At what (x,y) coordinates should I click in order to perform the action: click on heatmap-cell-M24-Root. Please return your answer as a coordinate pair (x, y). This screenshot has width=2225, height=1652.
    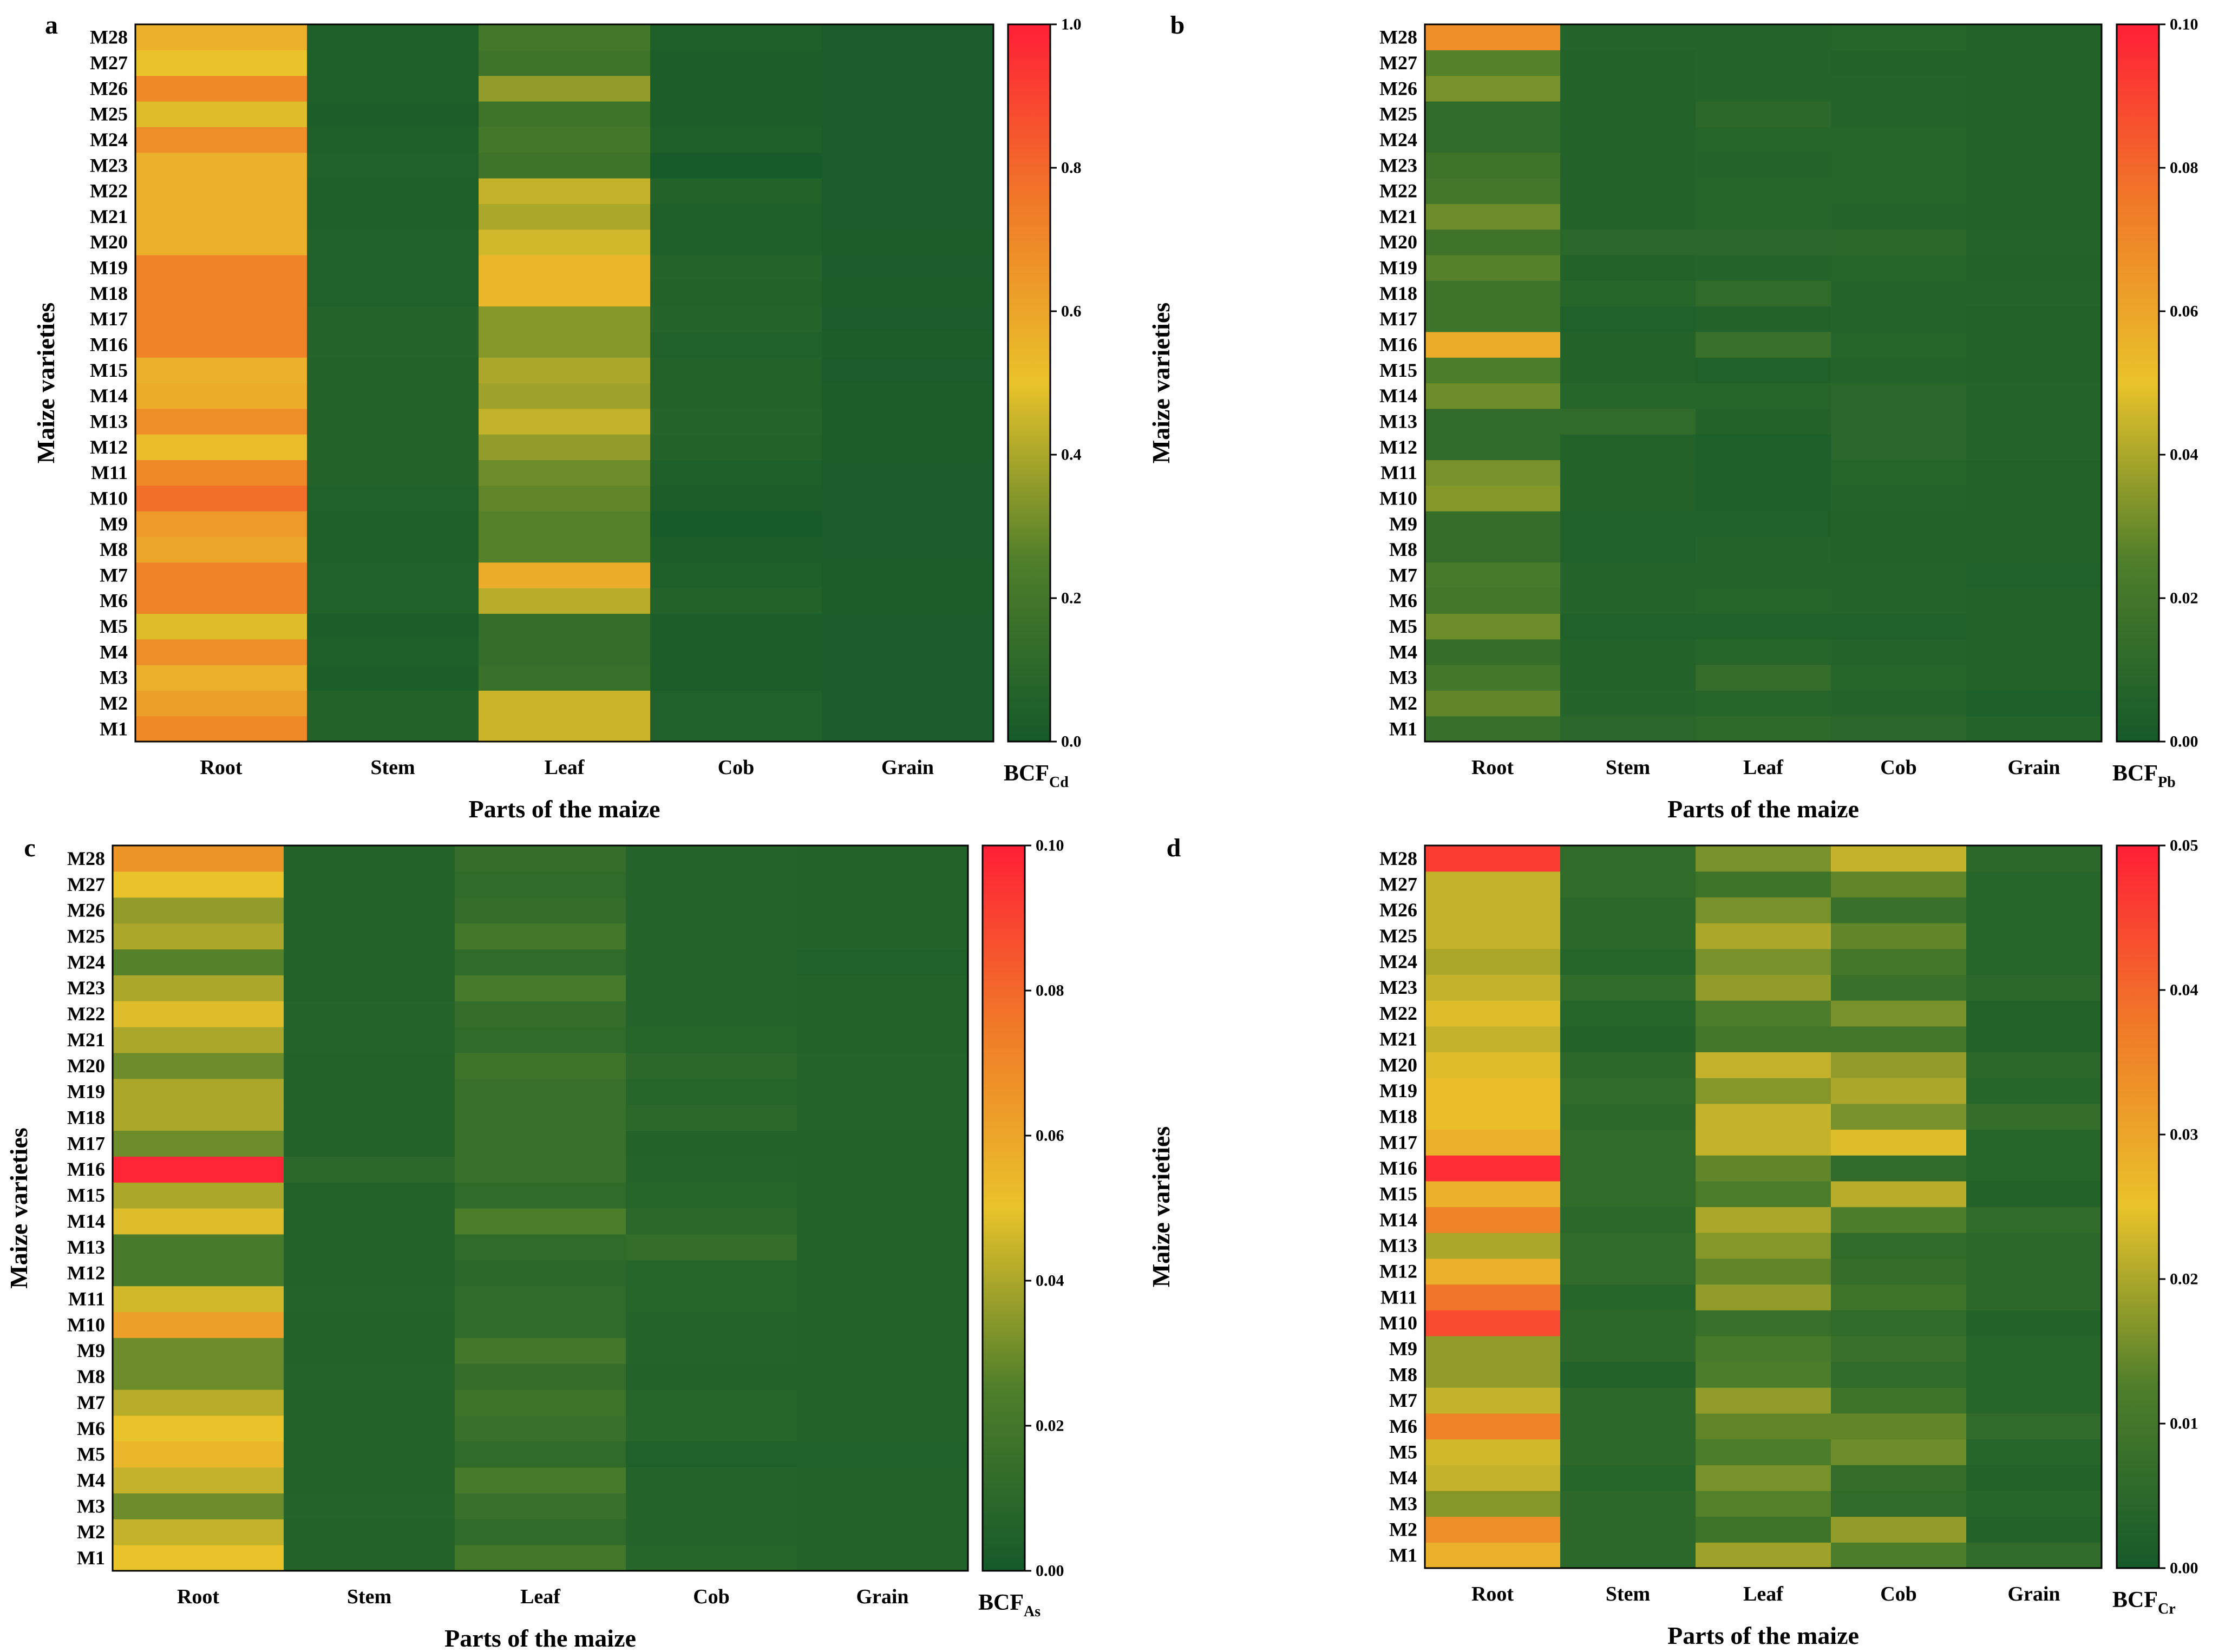
    Looking at the image, I should click on (198, 962).